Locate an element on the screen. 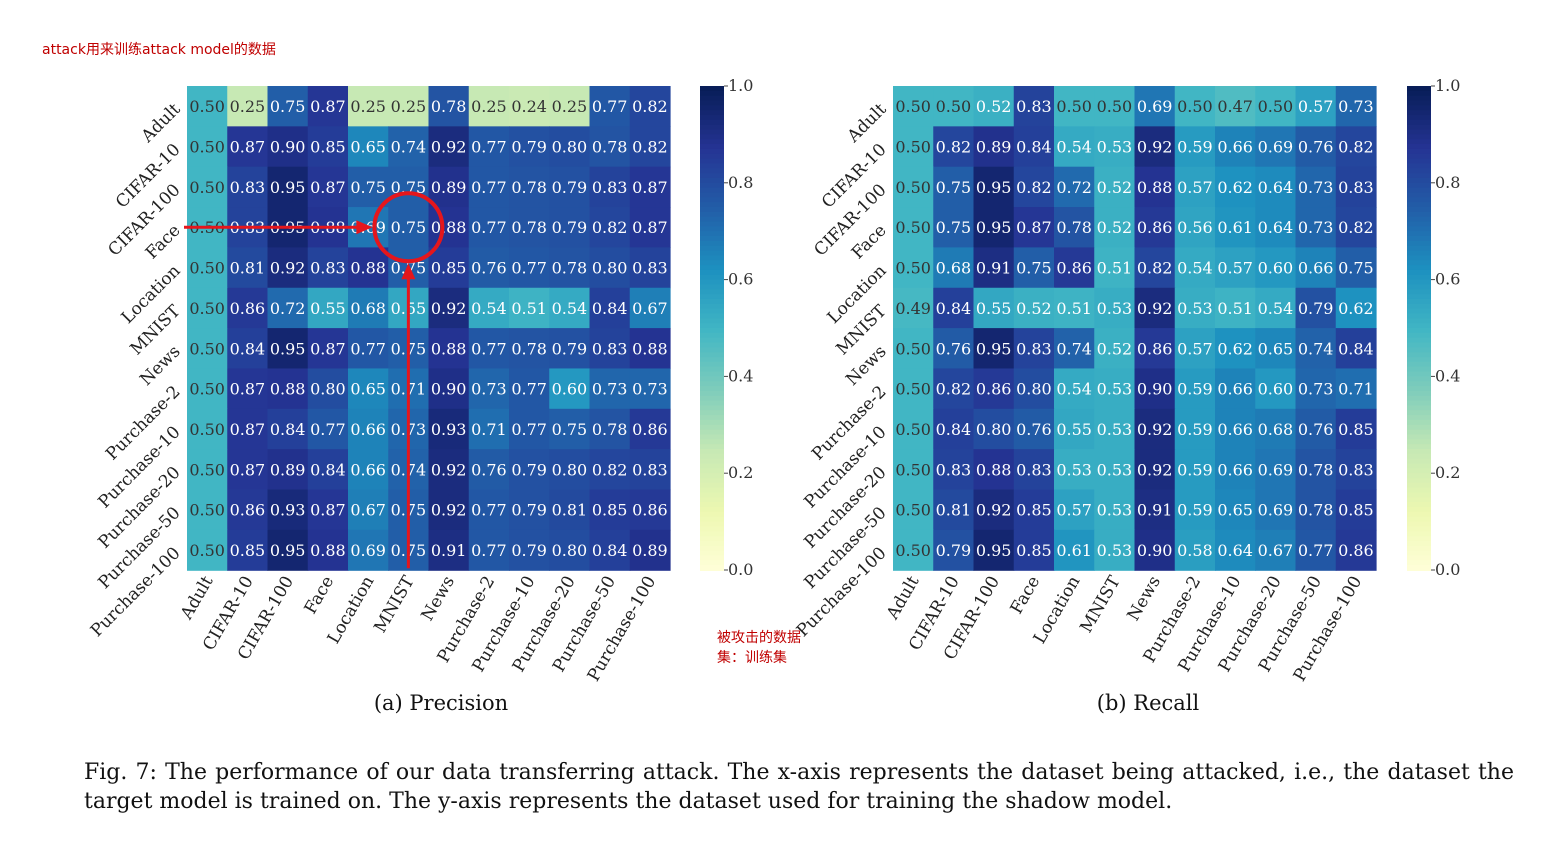 This screenshot has width=1560, height=860. colorbar-tick-label: 0.2 is located at coordinates (740, 472).